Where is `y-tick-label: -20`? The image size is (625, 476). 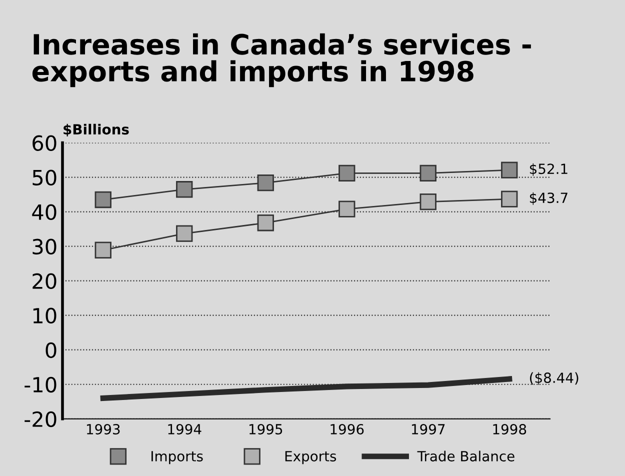 y-tick-label: -20 is located at coordinates (40, 419).